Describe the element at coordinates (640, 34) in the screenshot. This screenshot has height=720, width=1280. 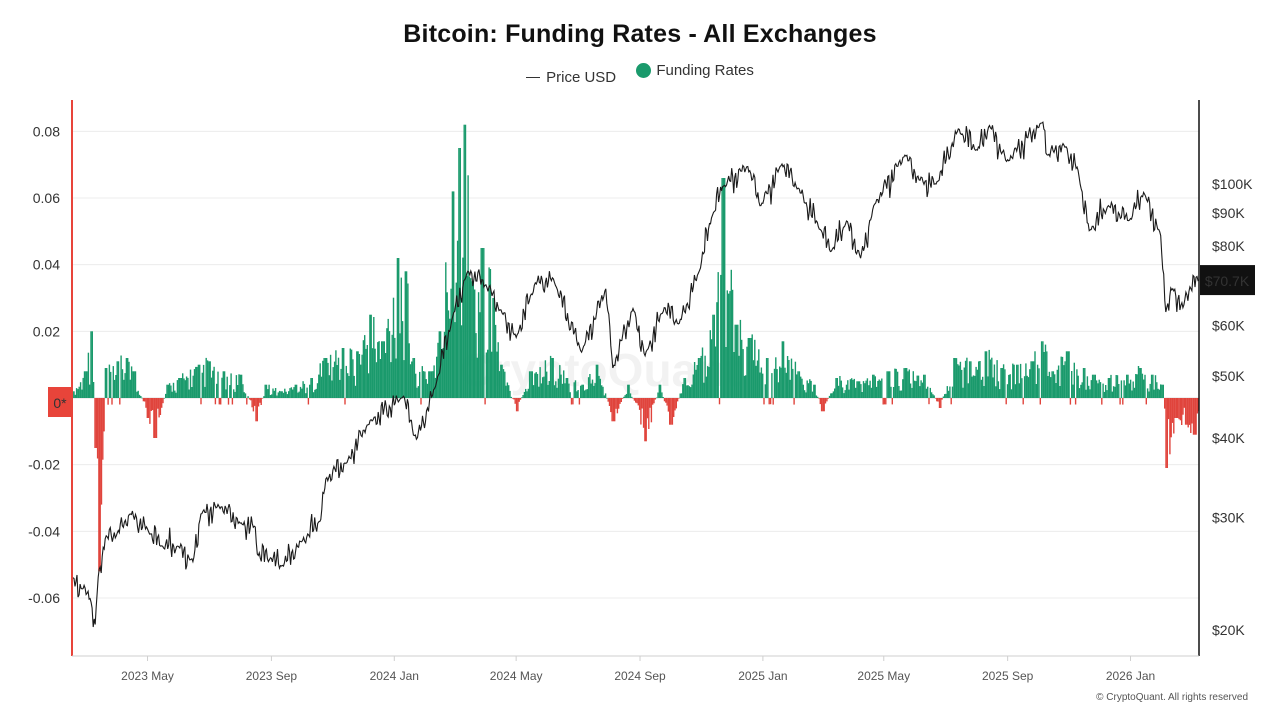
I see `chart-title: Bitcoin: Funding Rates - All Exchanges` at that location.